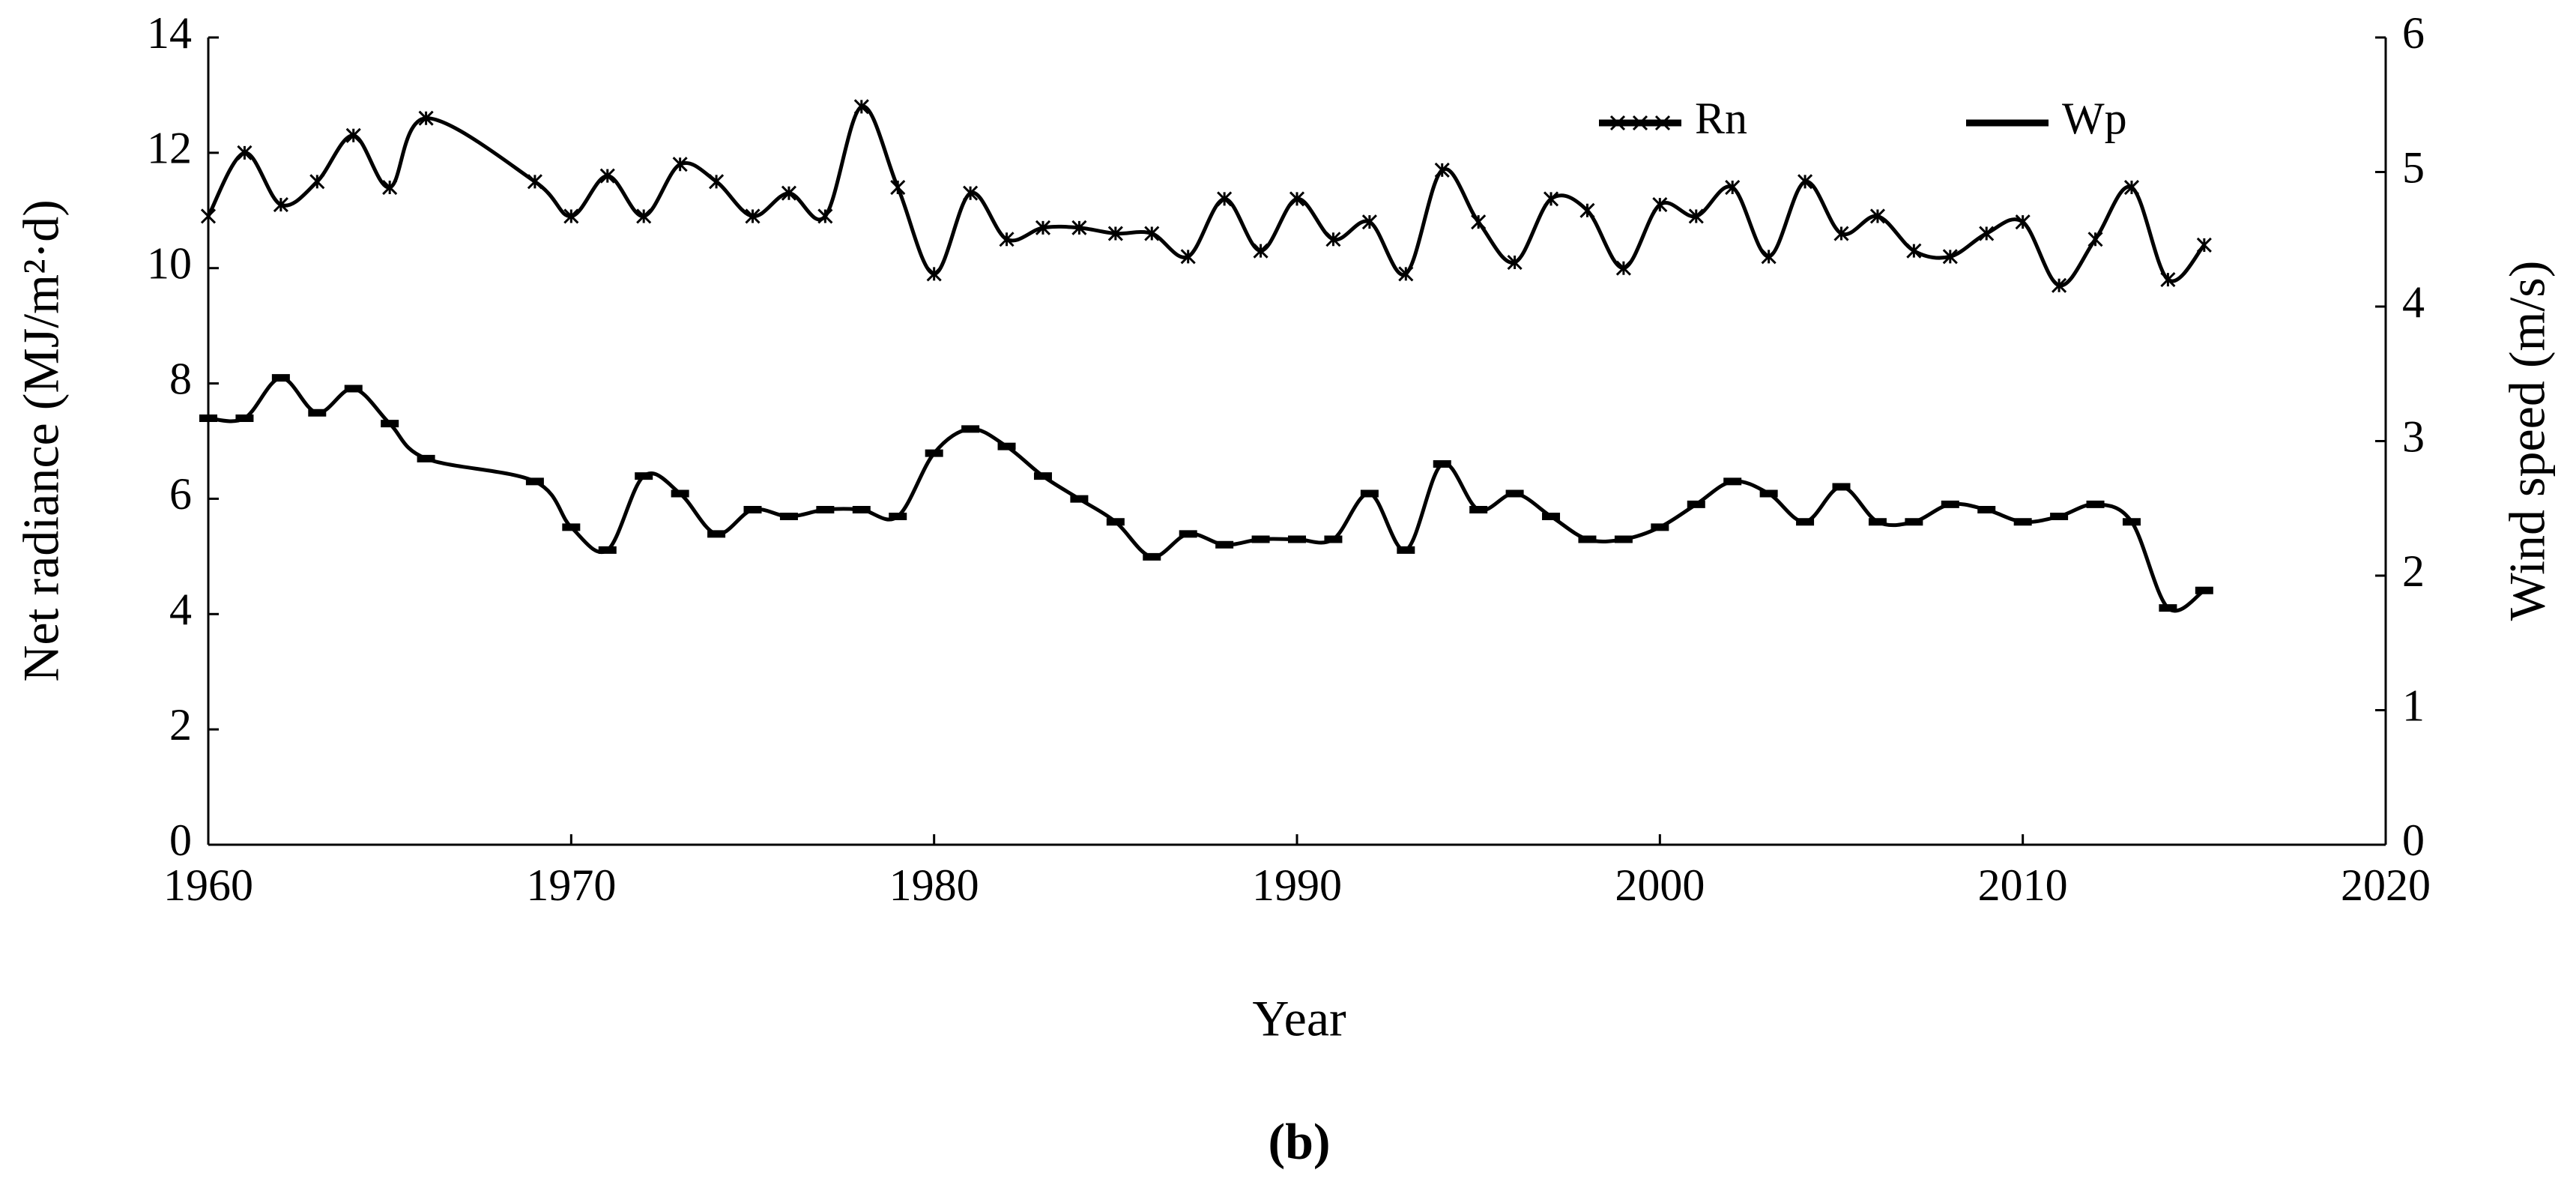 The width and height of the screenshot is (2576, 1194). What do you see at coordinates (1660, 885) in the screenshot?
I see `x-tick-label: 2000` at bounding box center [1660, 885].